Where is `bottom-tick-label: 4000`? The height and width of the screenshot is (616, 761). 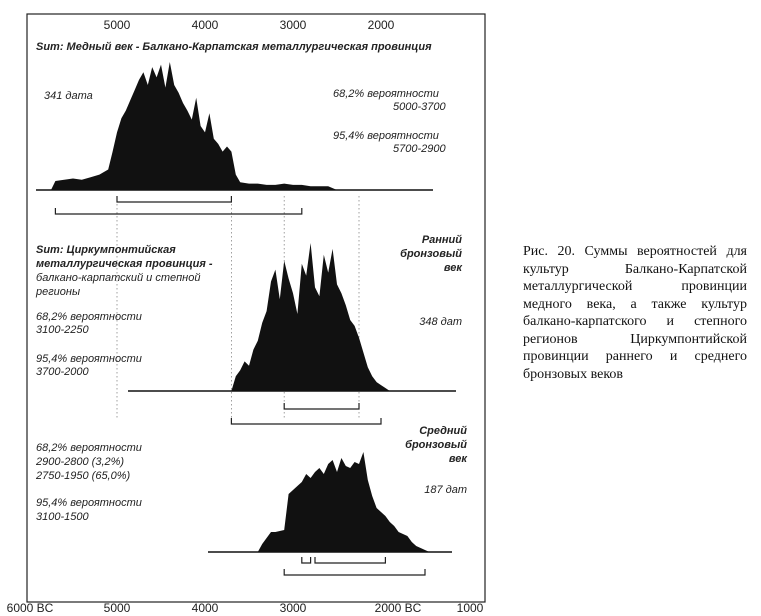 bottom-tick-label: 4000 is located at coordinates (205, 608).